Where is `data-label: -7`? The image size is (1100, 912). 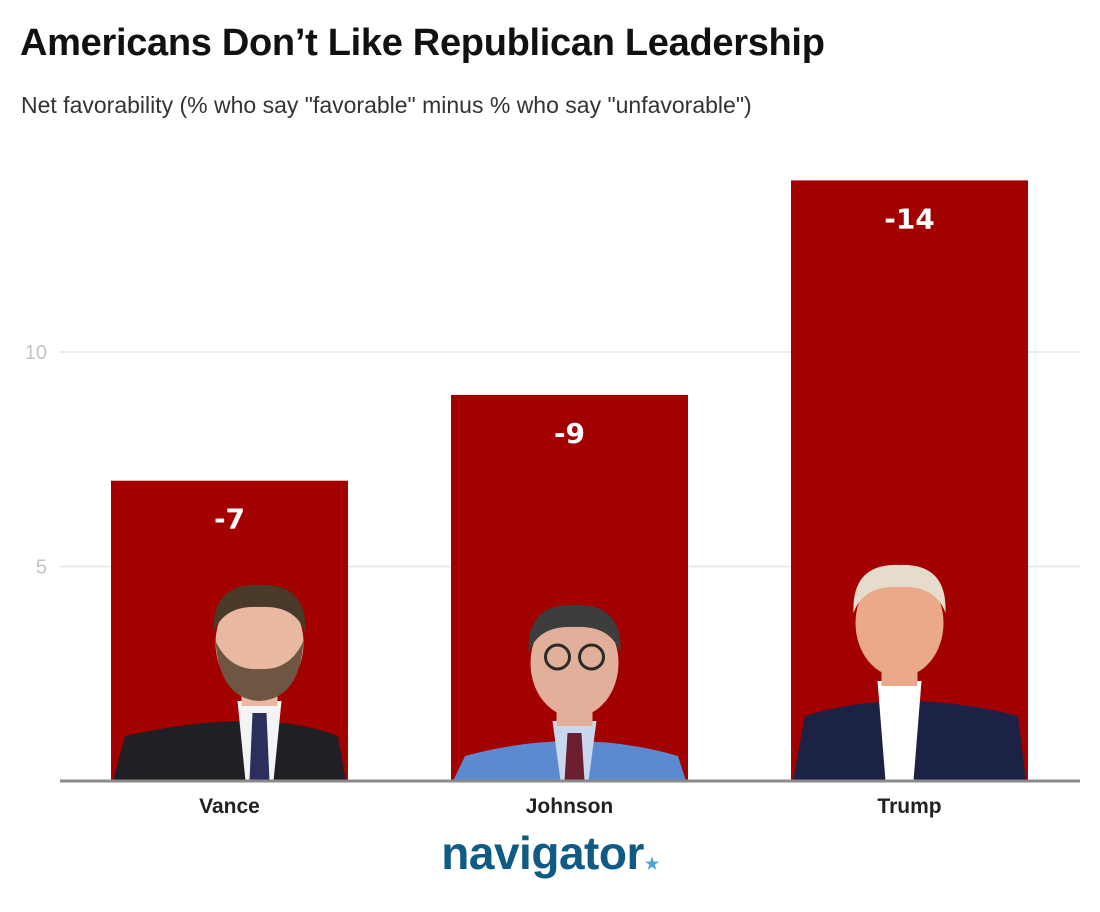 data-label: -7 is located at coordinates (229, 519).